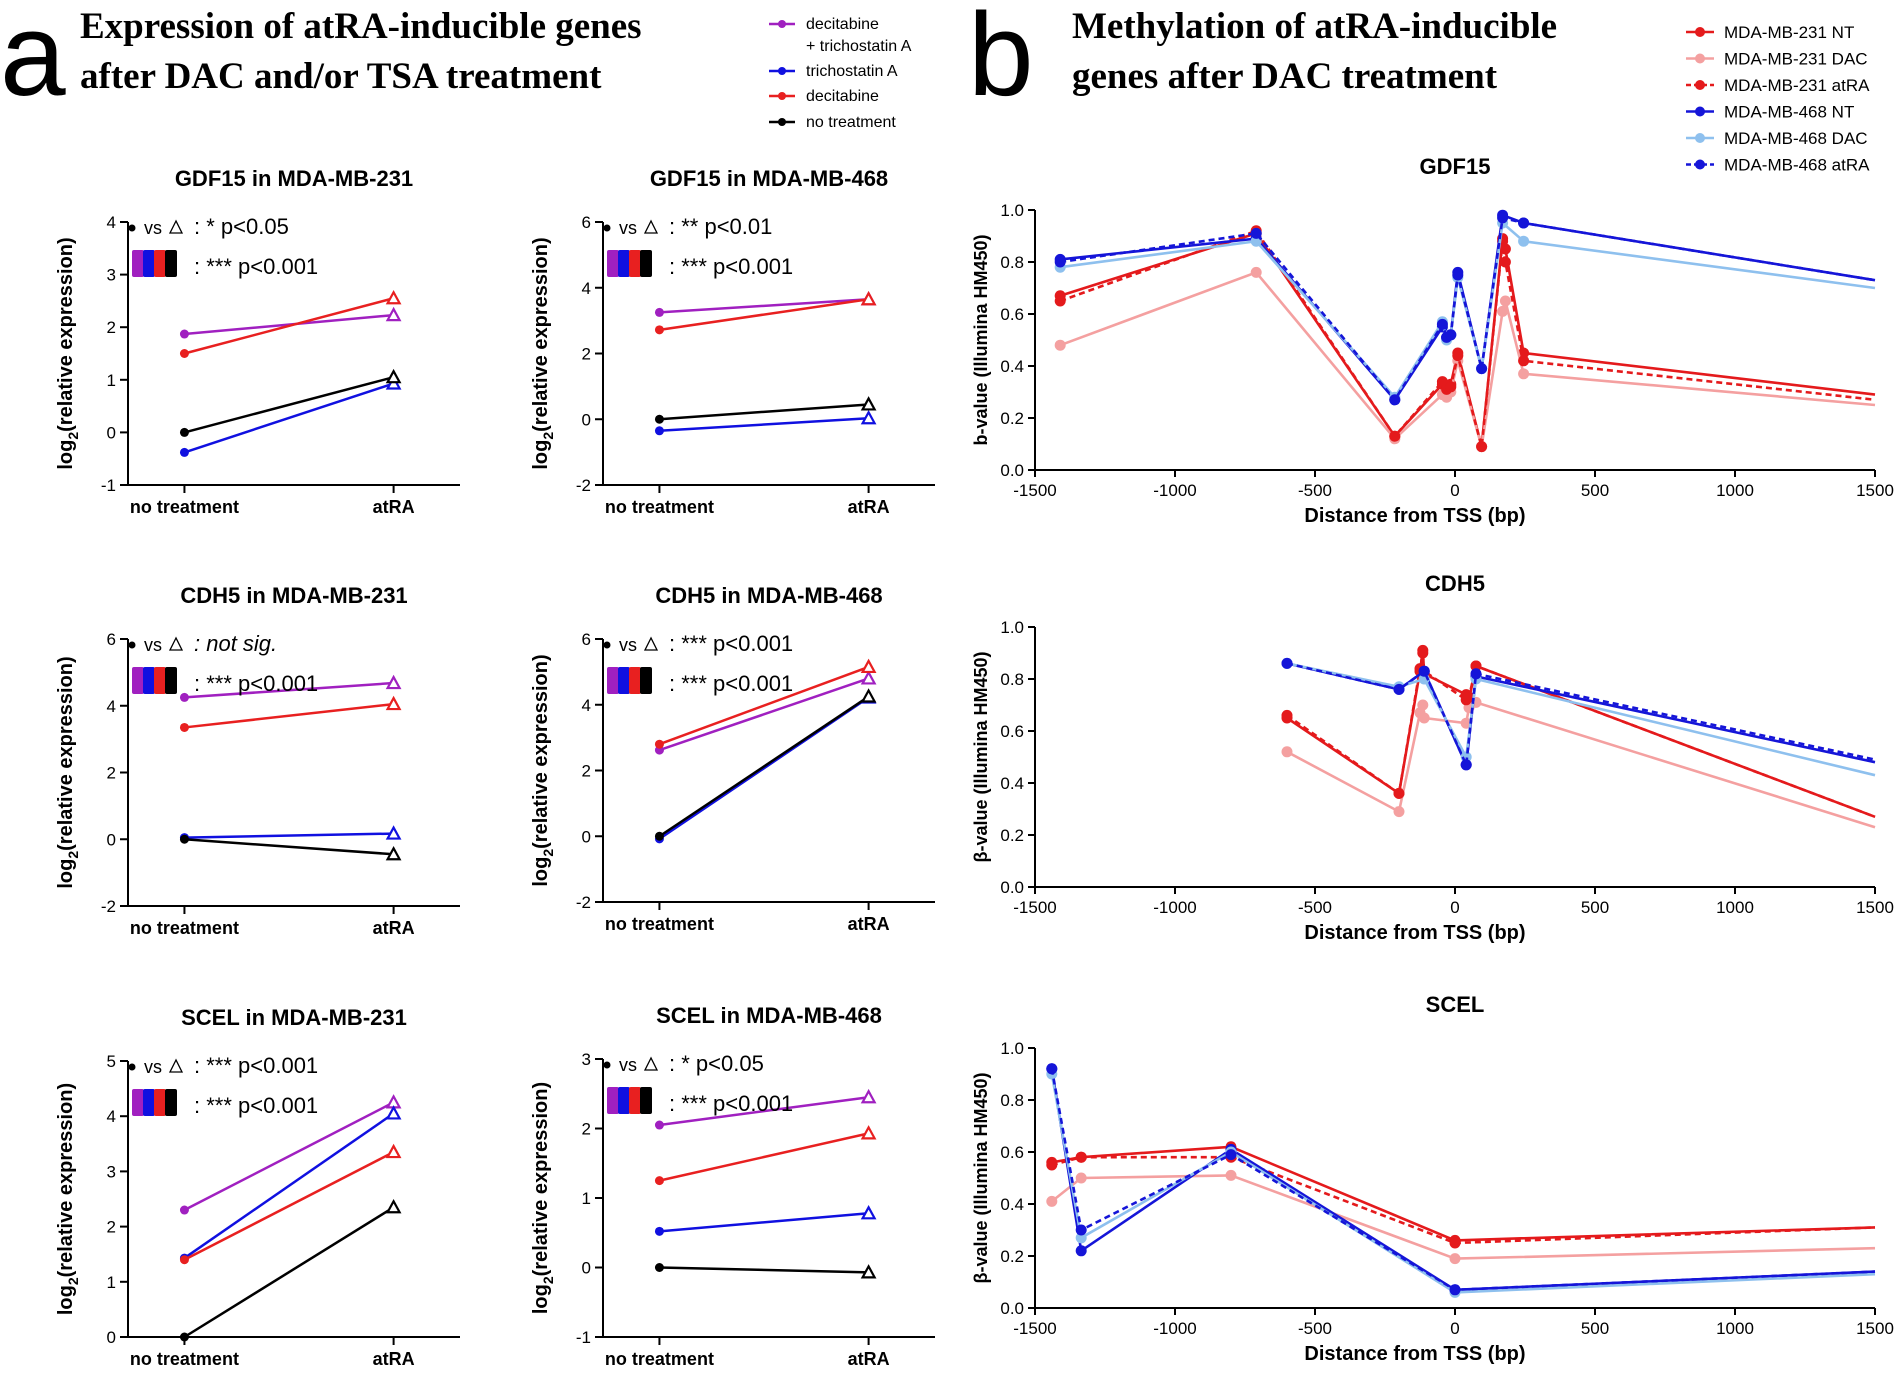 This screenshot has height=1373, width=1900. I want to click on y-axis-label: b-value (Illumina HM450), so click(981, 339).